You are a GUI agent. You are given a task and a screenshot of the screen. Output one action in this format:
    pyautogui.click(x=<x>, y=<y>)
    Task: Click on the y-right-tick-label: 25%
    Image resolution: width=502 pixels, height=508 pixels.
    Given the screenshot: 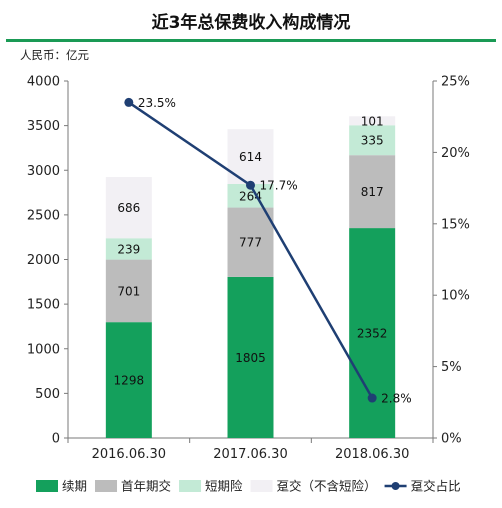 What is the action you would take?
    pyautogui.click(x=455, y=82)
    